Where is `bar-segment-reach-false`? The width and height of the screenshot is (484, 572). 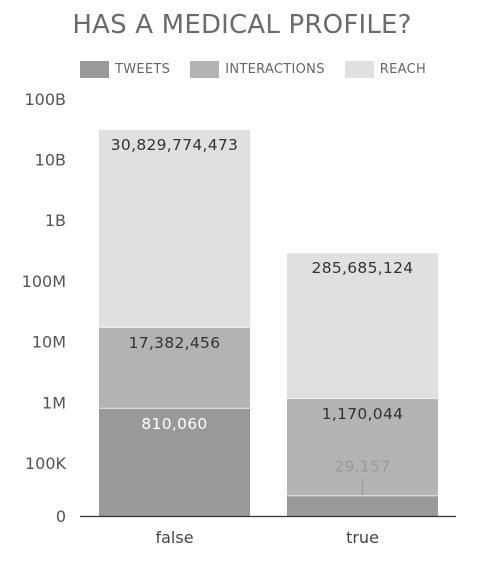
bar-segment-reach-false is located at coordinates (174, 228).